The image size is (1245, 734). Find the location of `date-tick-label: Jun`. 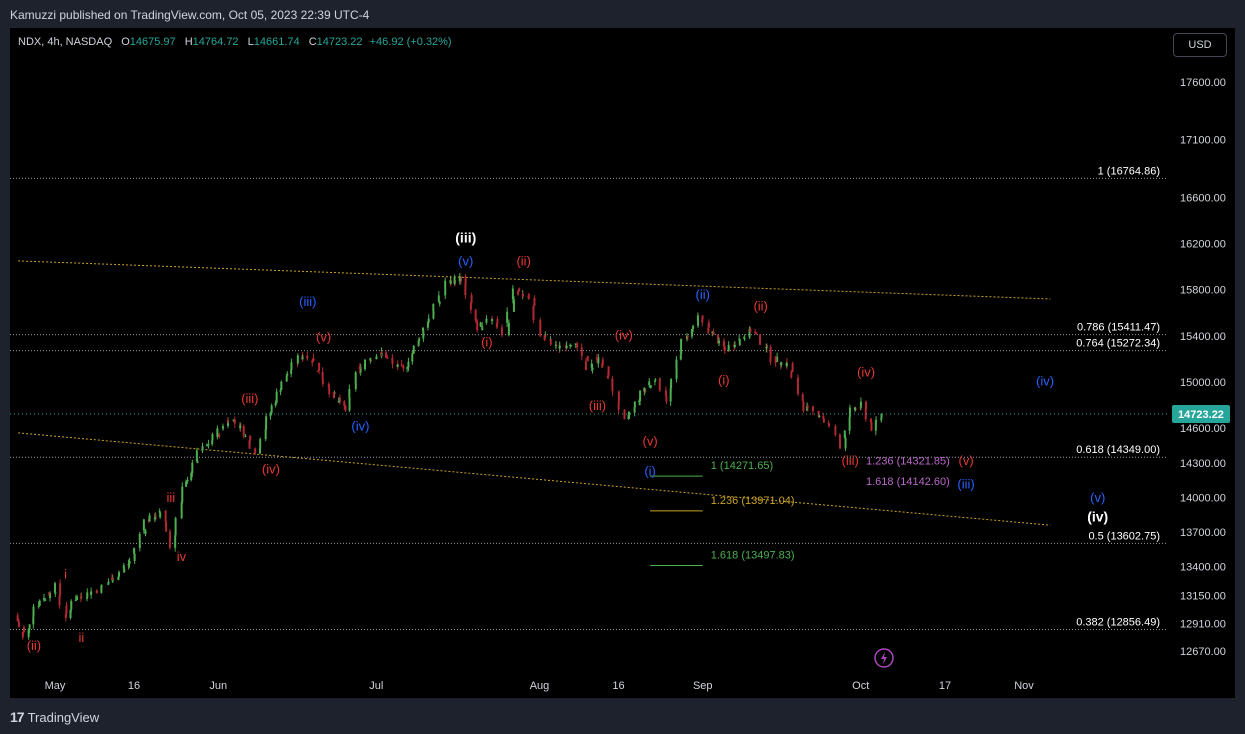

date-tick-label: Jun is located at coordinates (218, 686).